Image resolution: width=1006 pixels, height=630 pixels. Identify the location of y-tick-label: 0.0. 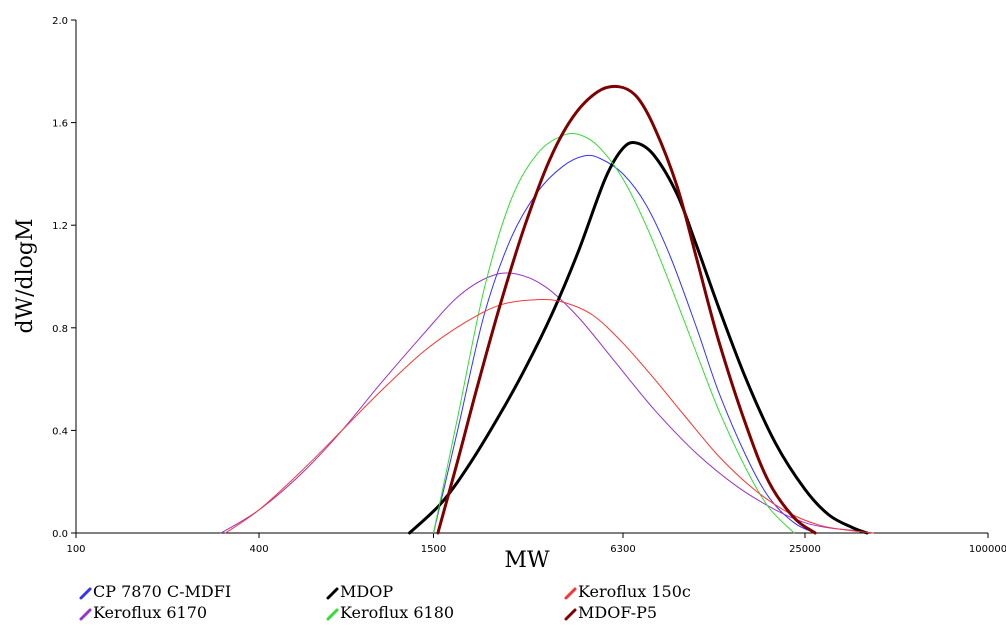
(60, 534).